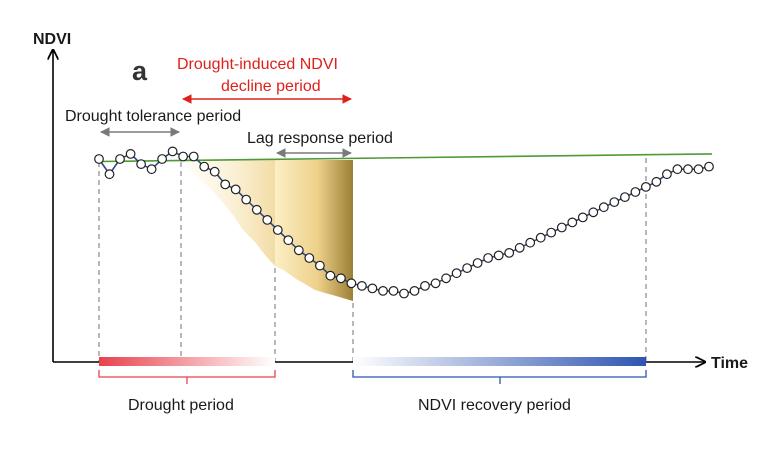 The height and width of the screenshot is (452, 783). I want to click on drought-period-label: Drought period, so click(181, 405).